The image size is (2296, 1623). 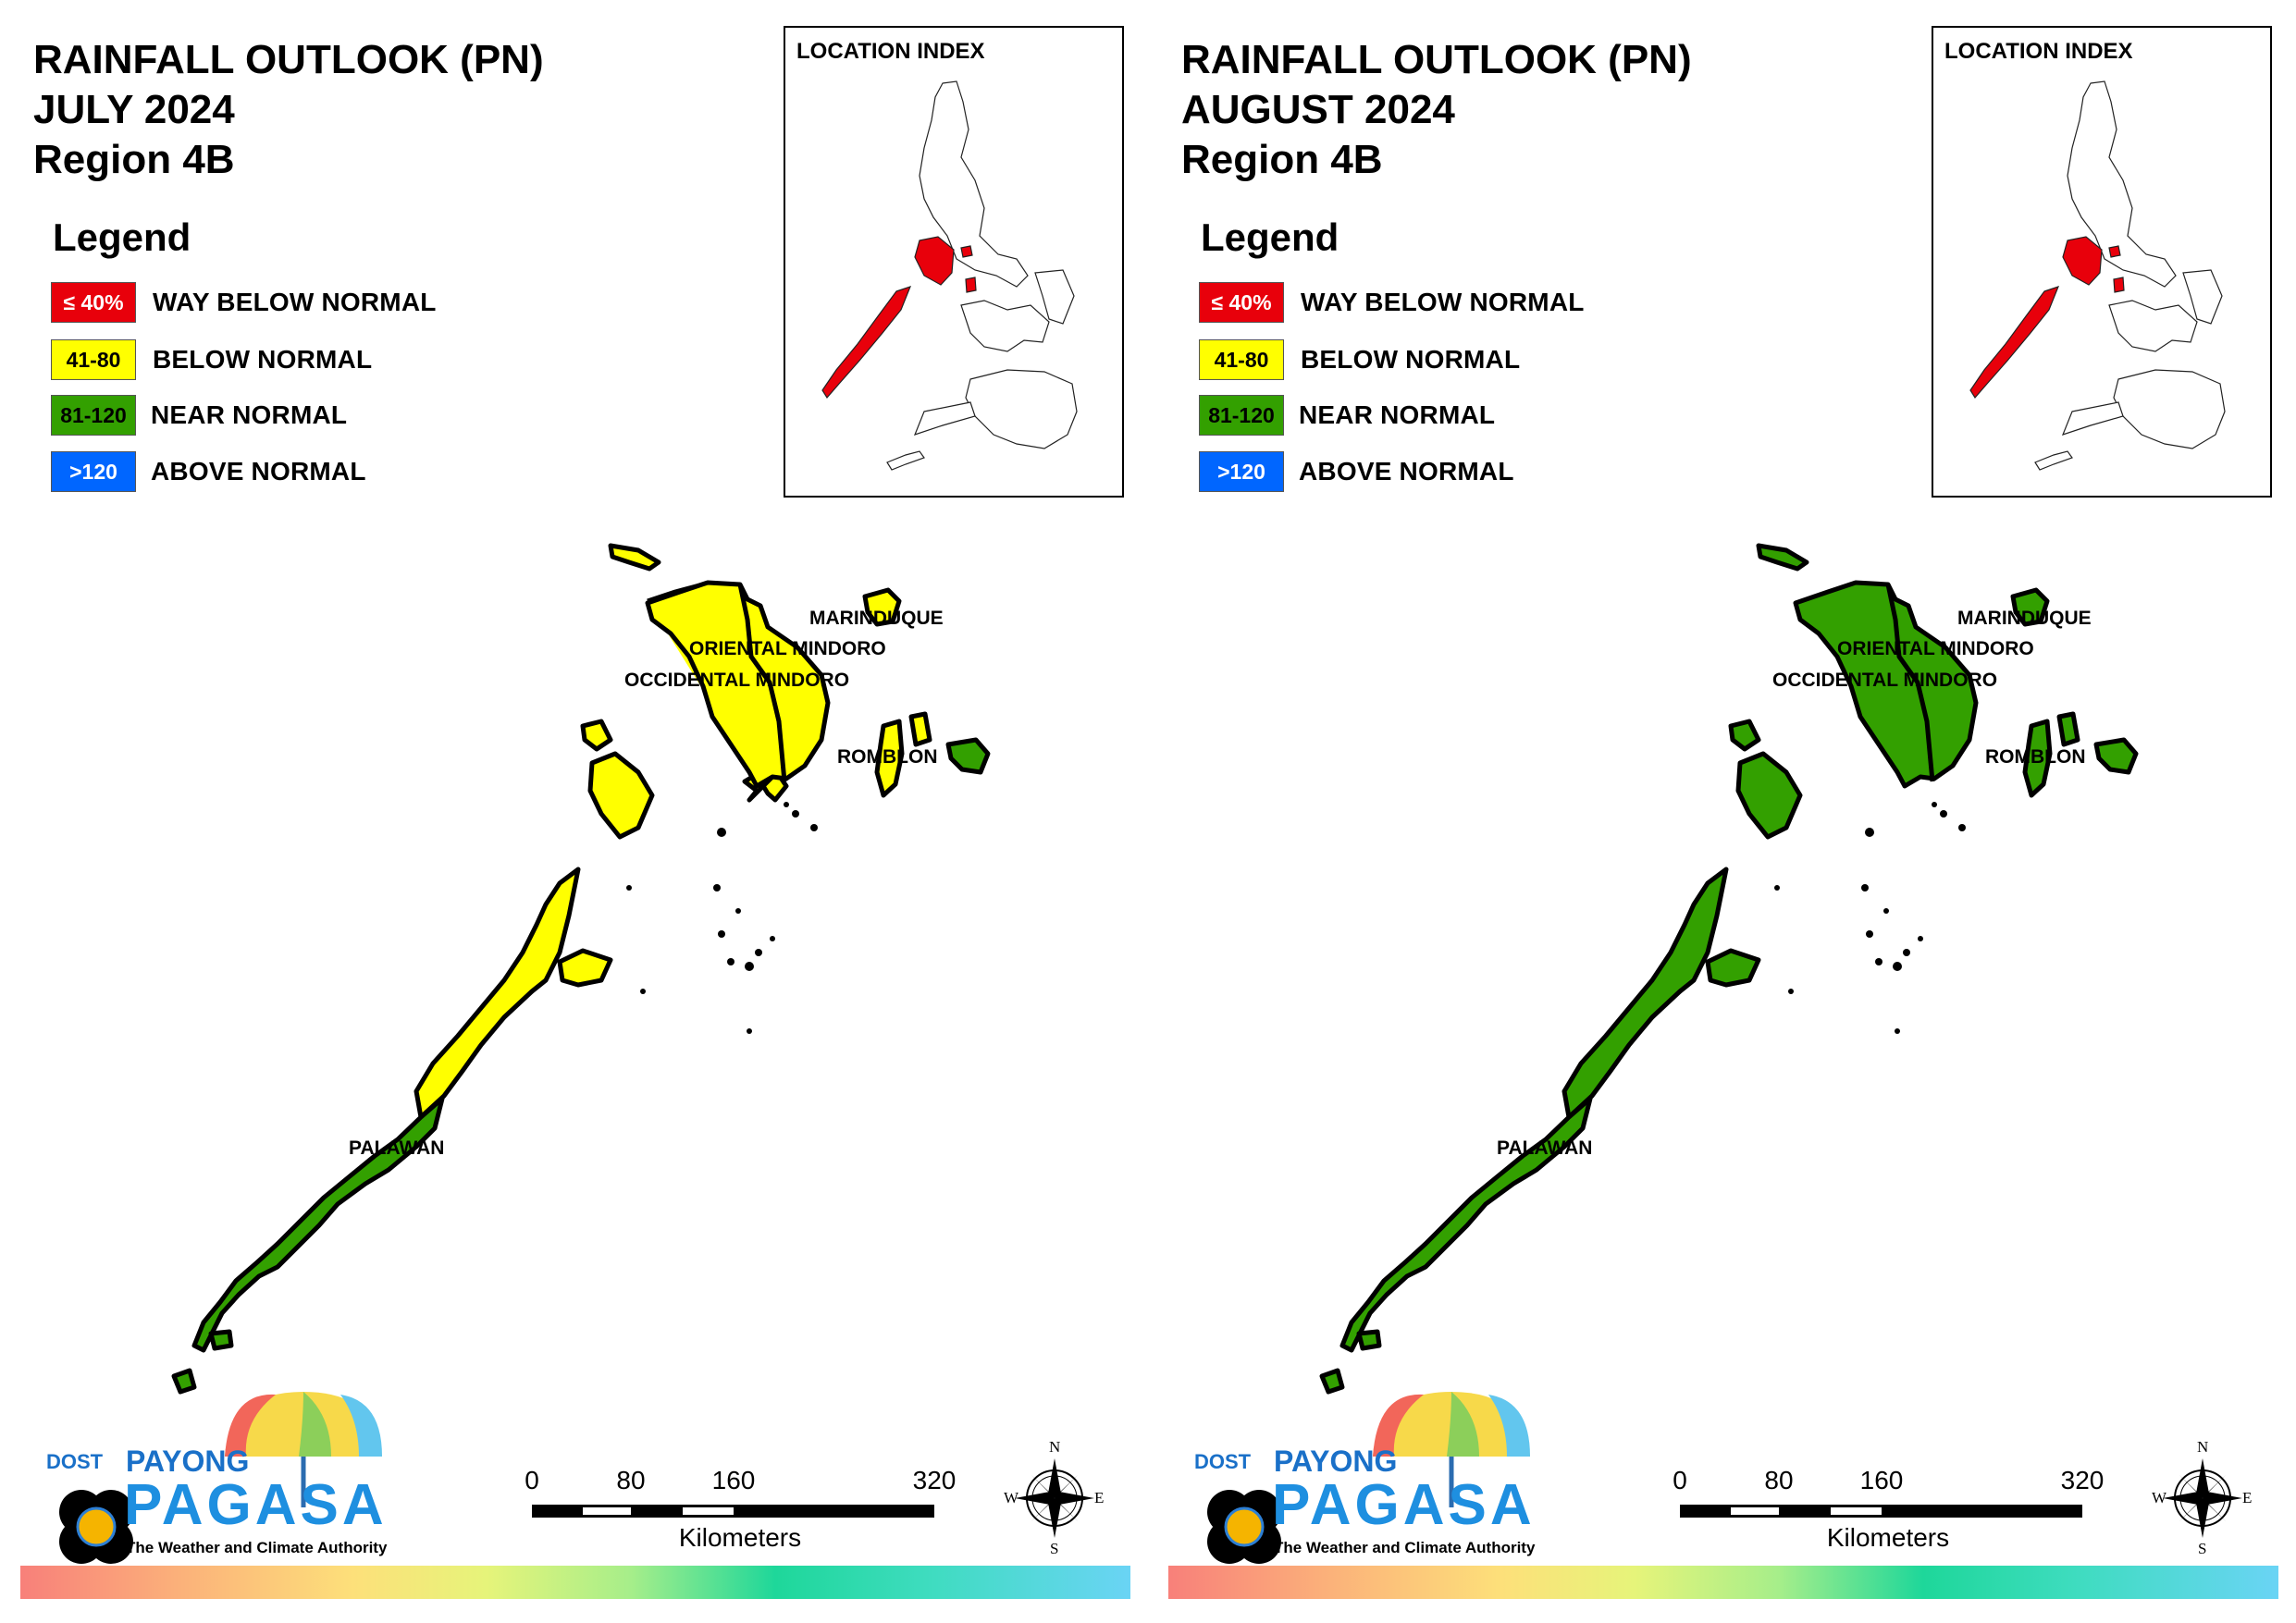 I want to click on palawan-highlight, so click(x=2014, y=343).